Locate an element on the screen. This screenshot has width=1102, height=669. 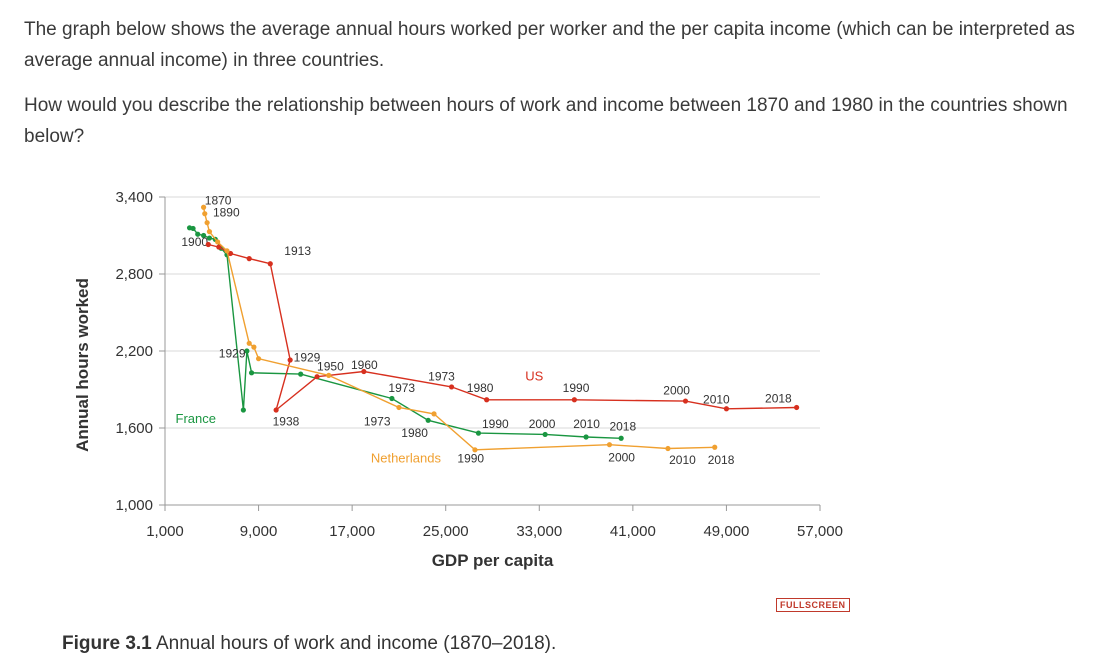
us-series-label: US is located at coordinates (534, 376).